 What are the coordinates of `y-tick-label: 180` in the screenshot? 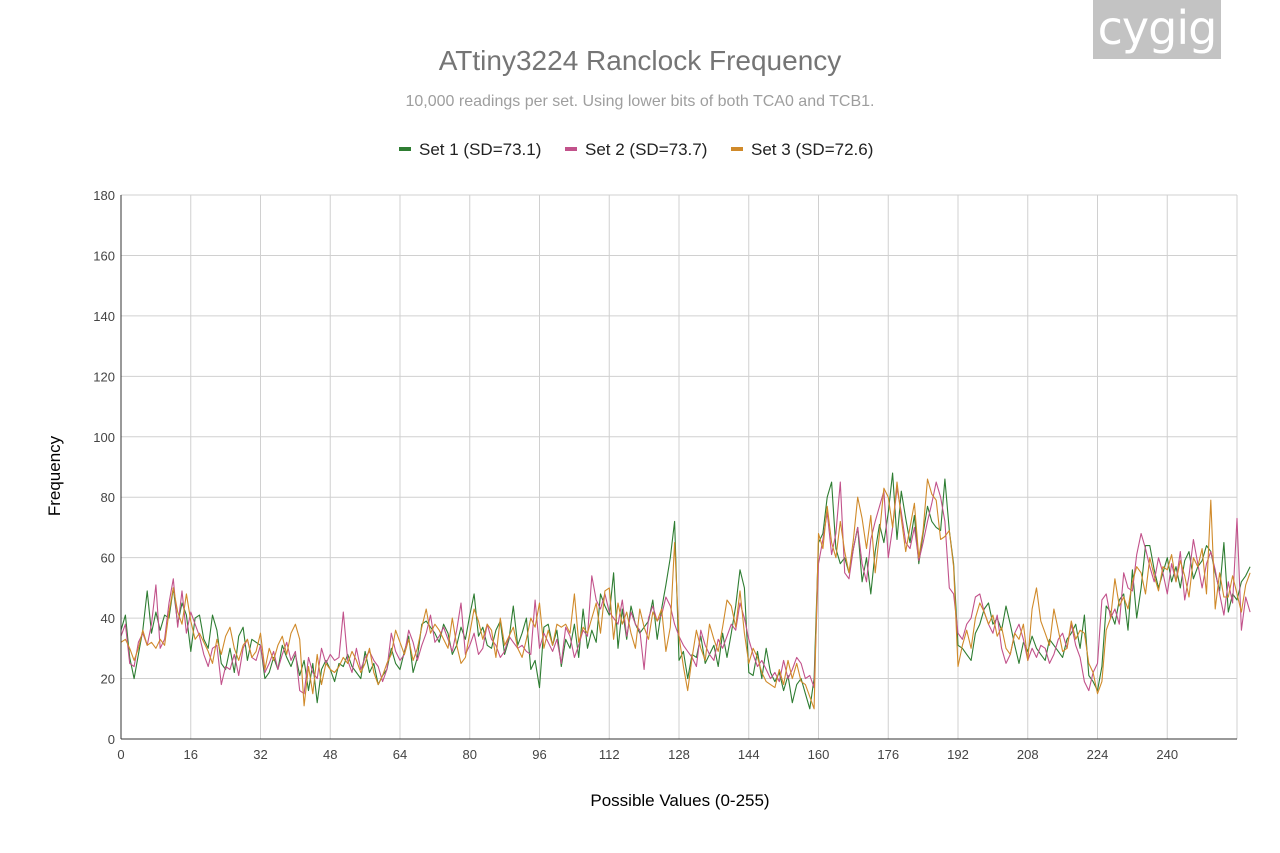 It's located at (104, 195).